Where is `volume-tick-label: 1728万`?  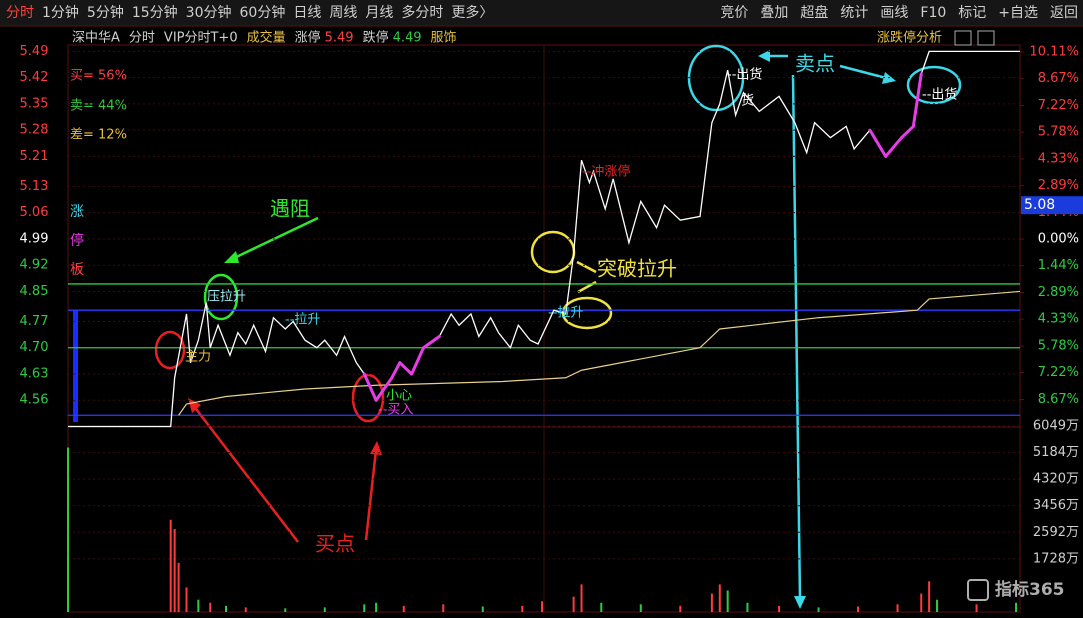
volume-tick-label: 1728万 is located at coordinates (1056, 558).